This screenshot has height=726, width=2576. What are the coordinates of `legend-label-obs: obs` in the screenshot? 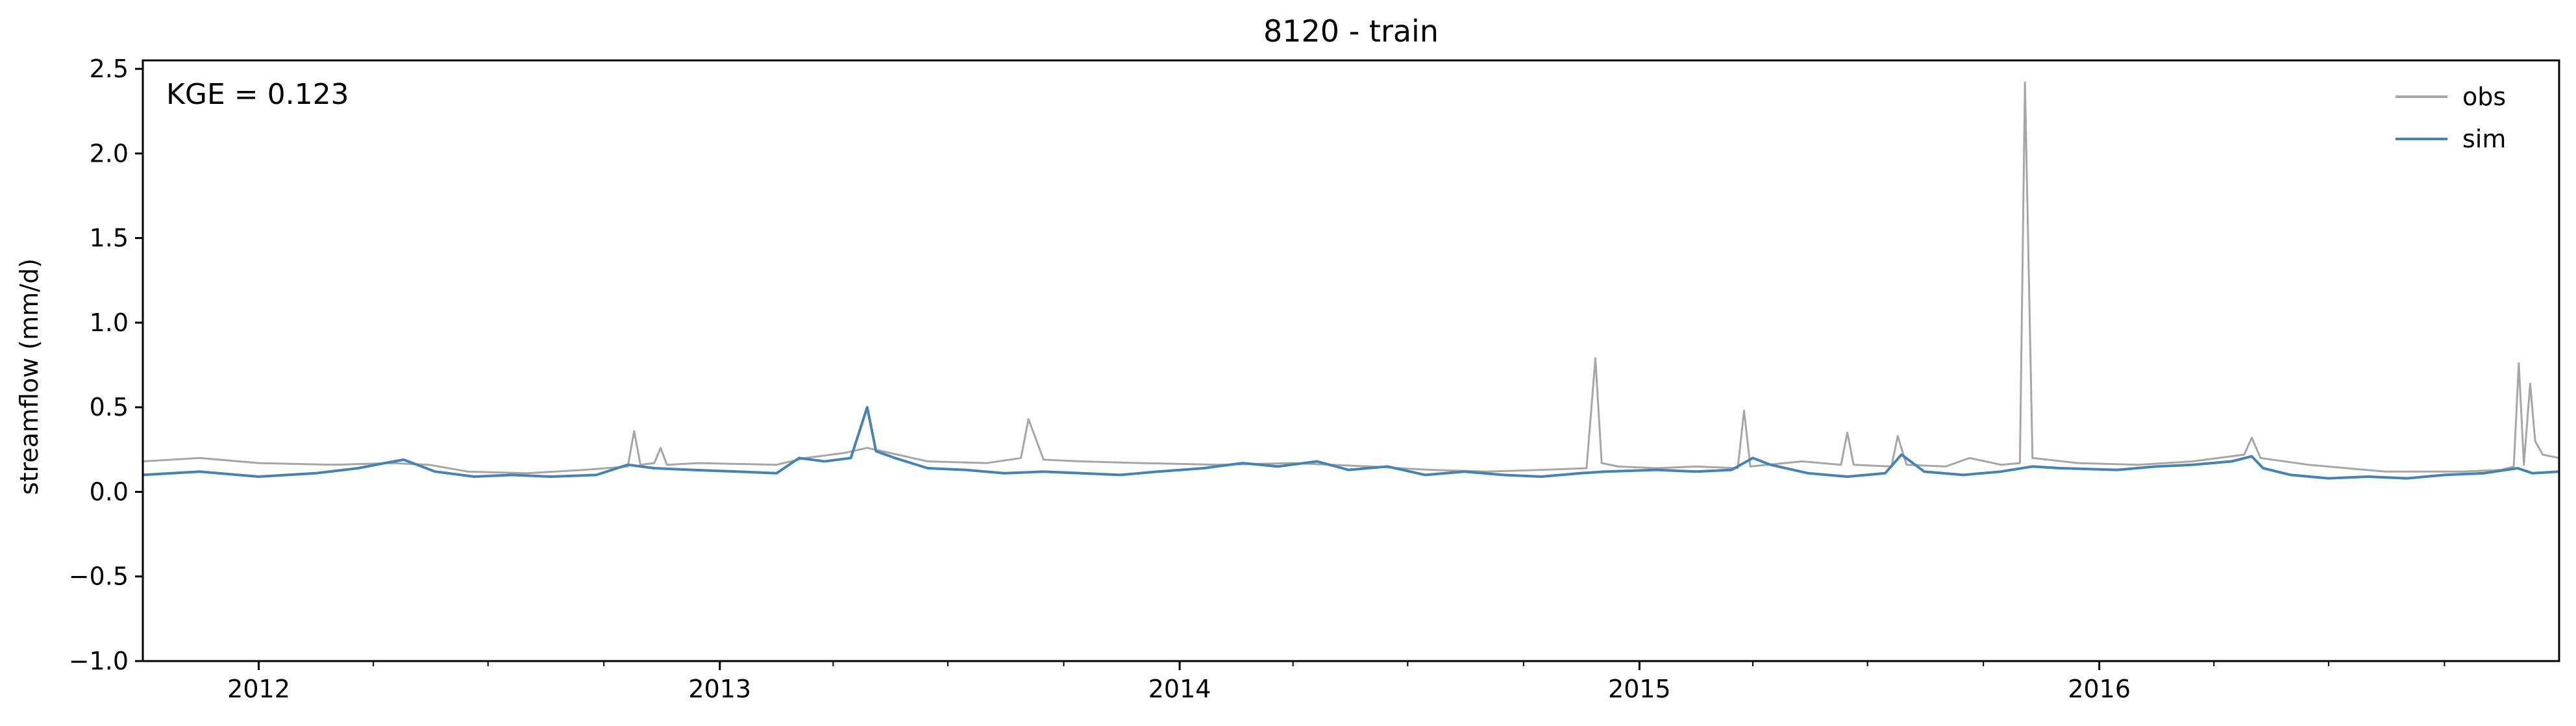 It's located at (2484, 96).